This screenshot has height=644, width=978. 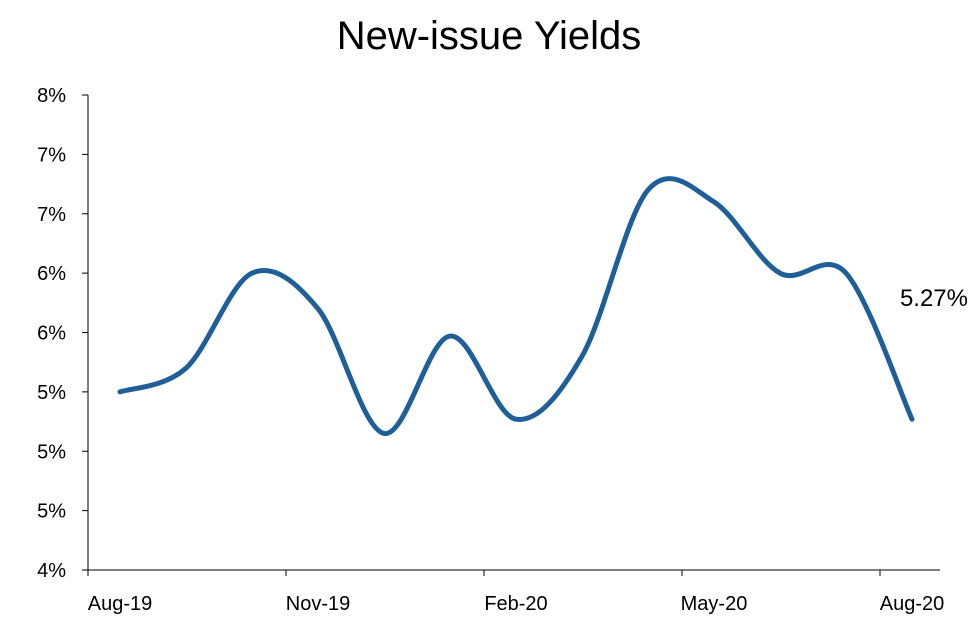 I want to click on data-label: 5.27%, so click(x=934, y=298).